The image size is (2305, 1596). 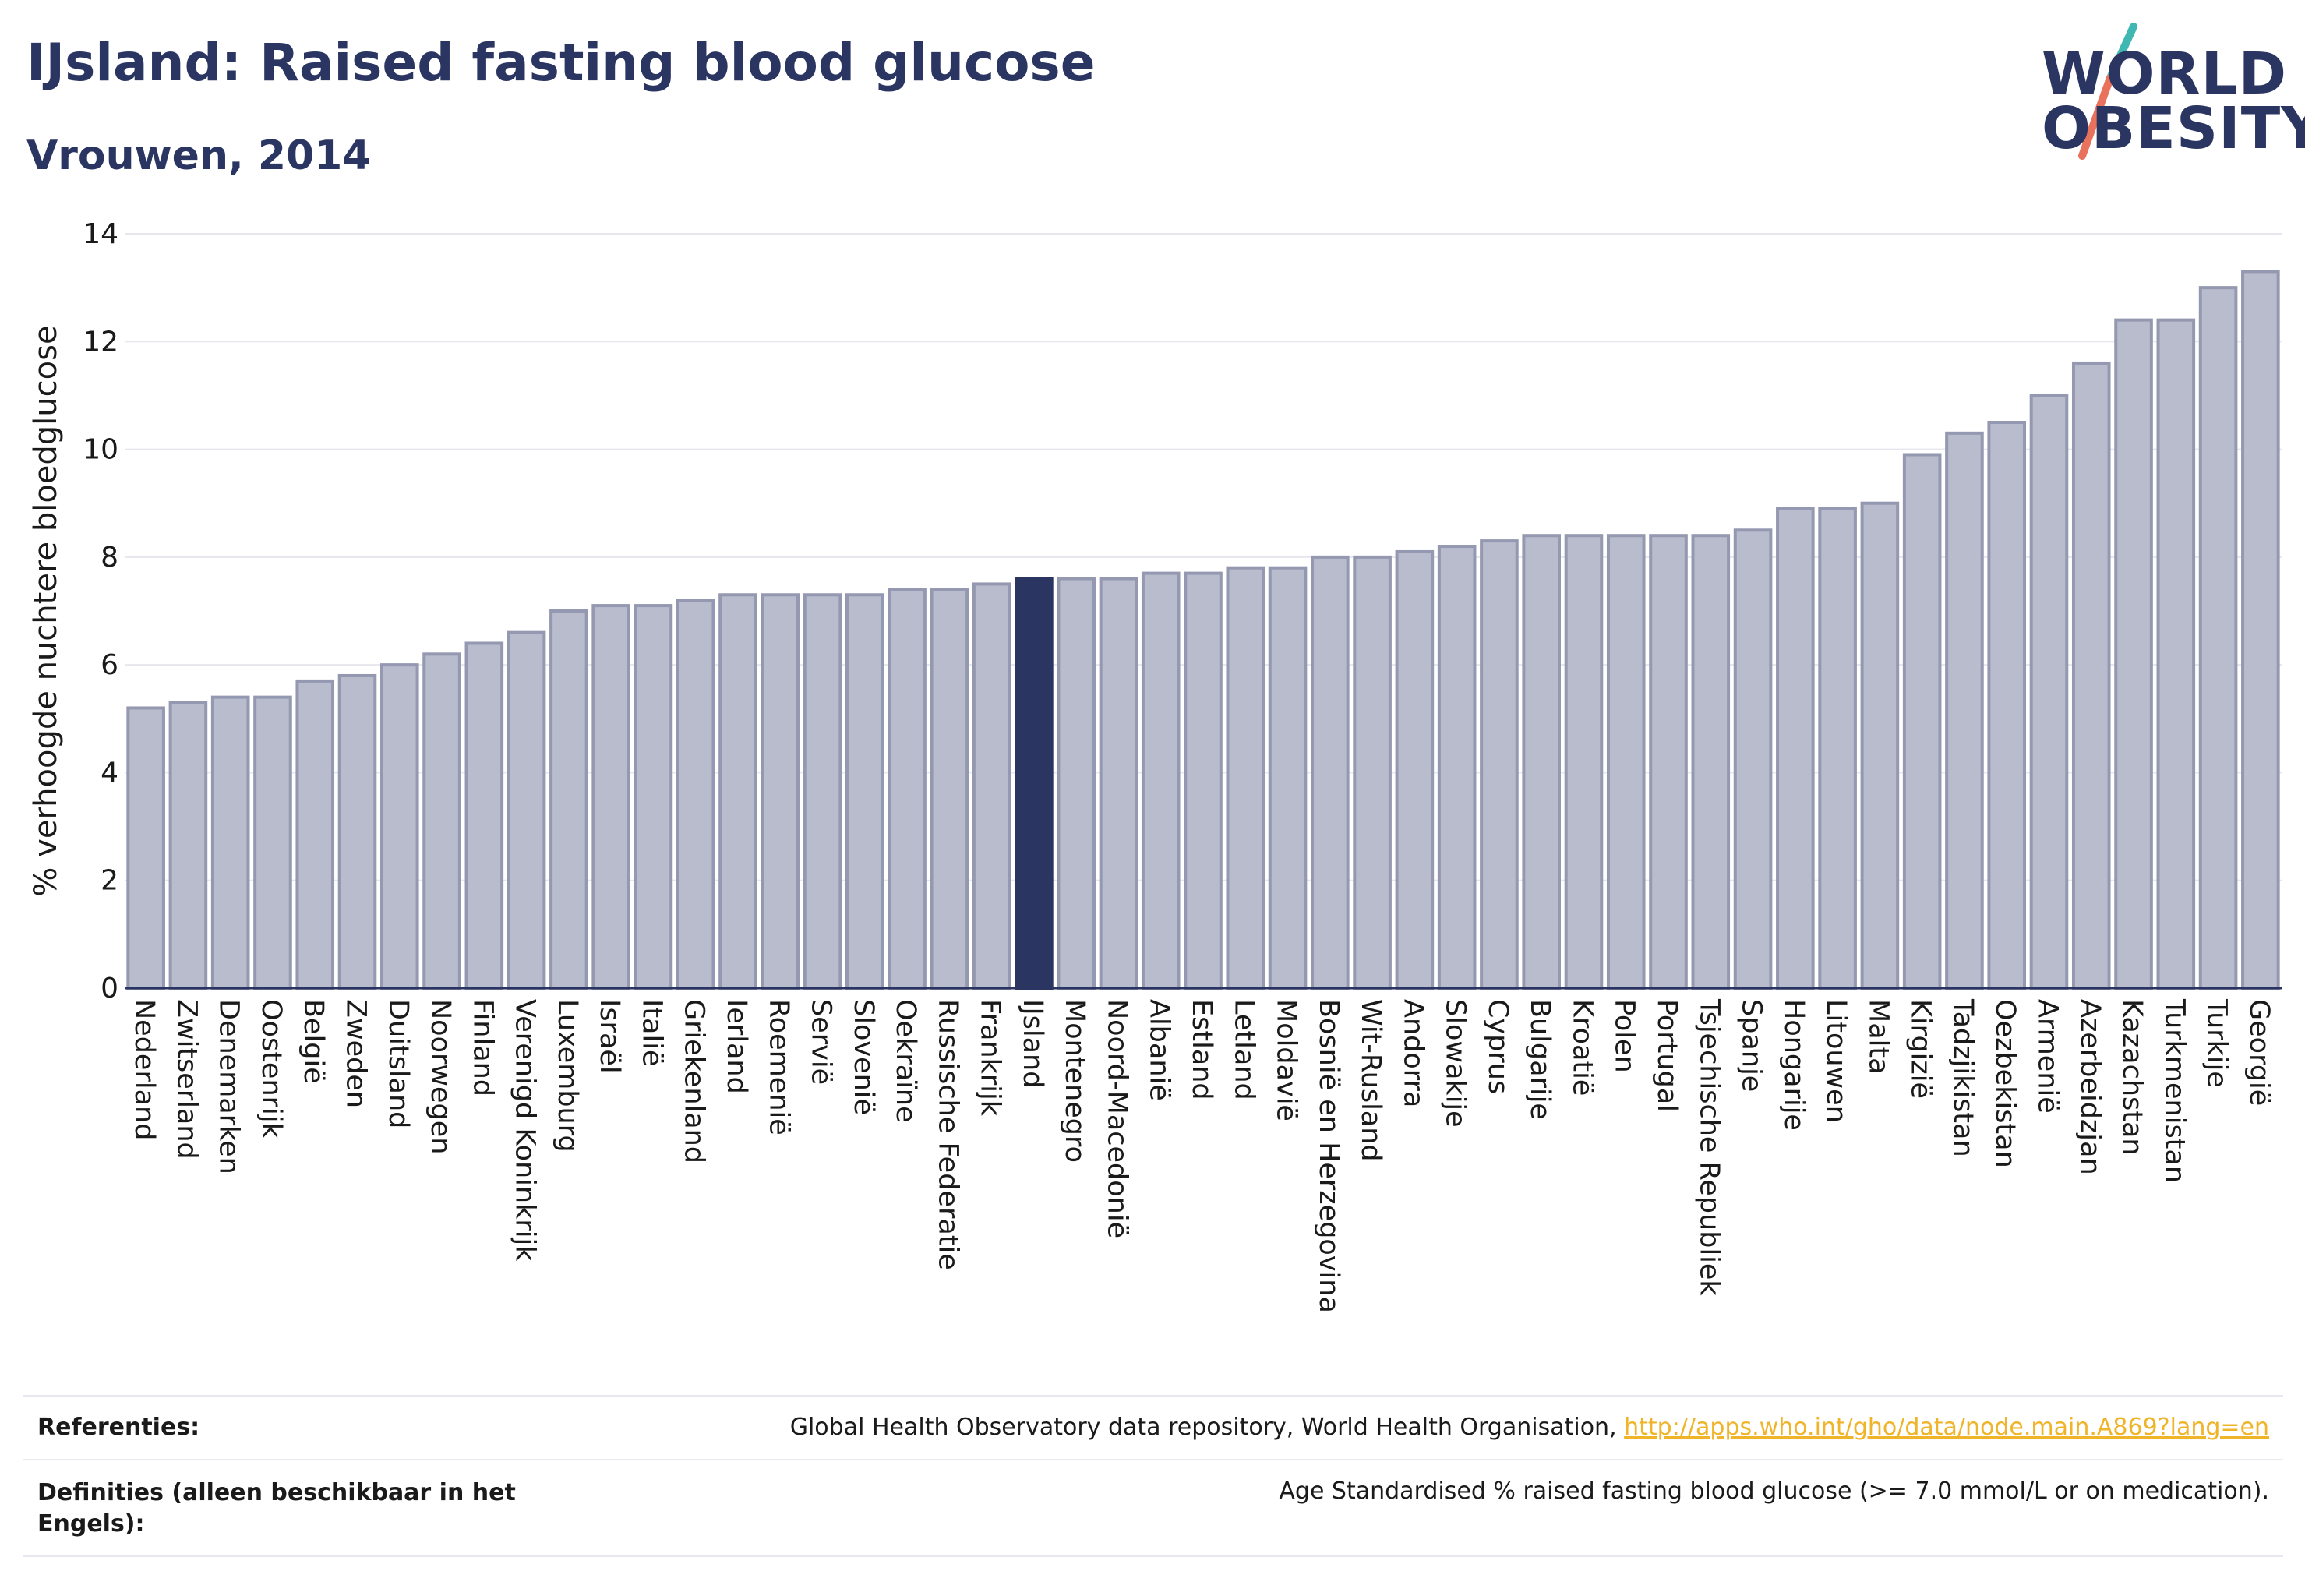 What do you see at coordinates (1330, 772) in the screenshot?
I see `bar-bosni-en-herzegovina` at bounding box center [1330, 772].